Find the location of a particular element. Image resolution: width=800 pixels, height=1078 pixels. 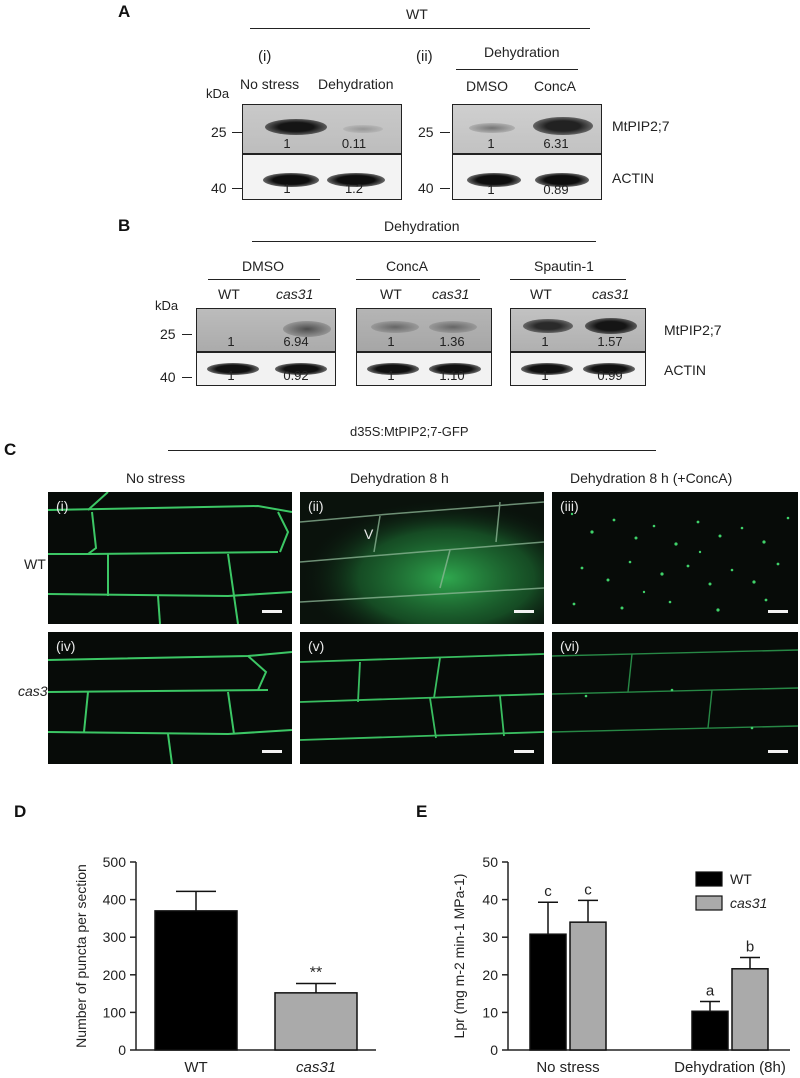

blot-b-spautin-target is located at coordinates (578, 330).